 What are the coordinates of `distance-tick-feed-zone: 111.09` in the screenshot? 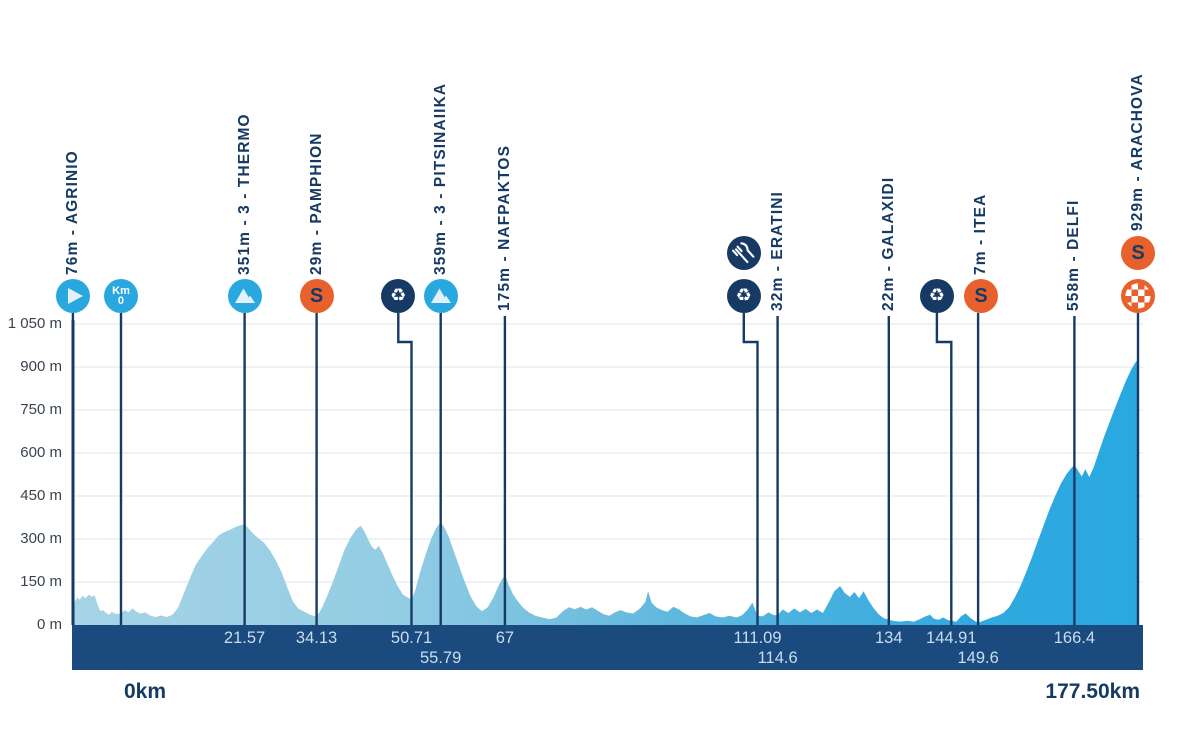 It's located at (757, 638).